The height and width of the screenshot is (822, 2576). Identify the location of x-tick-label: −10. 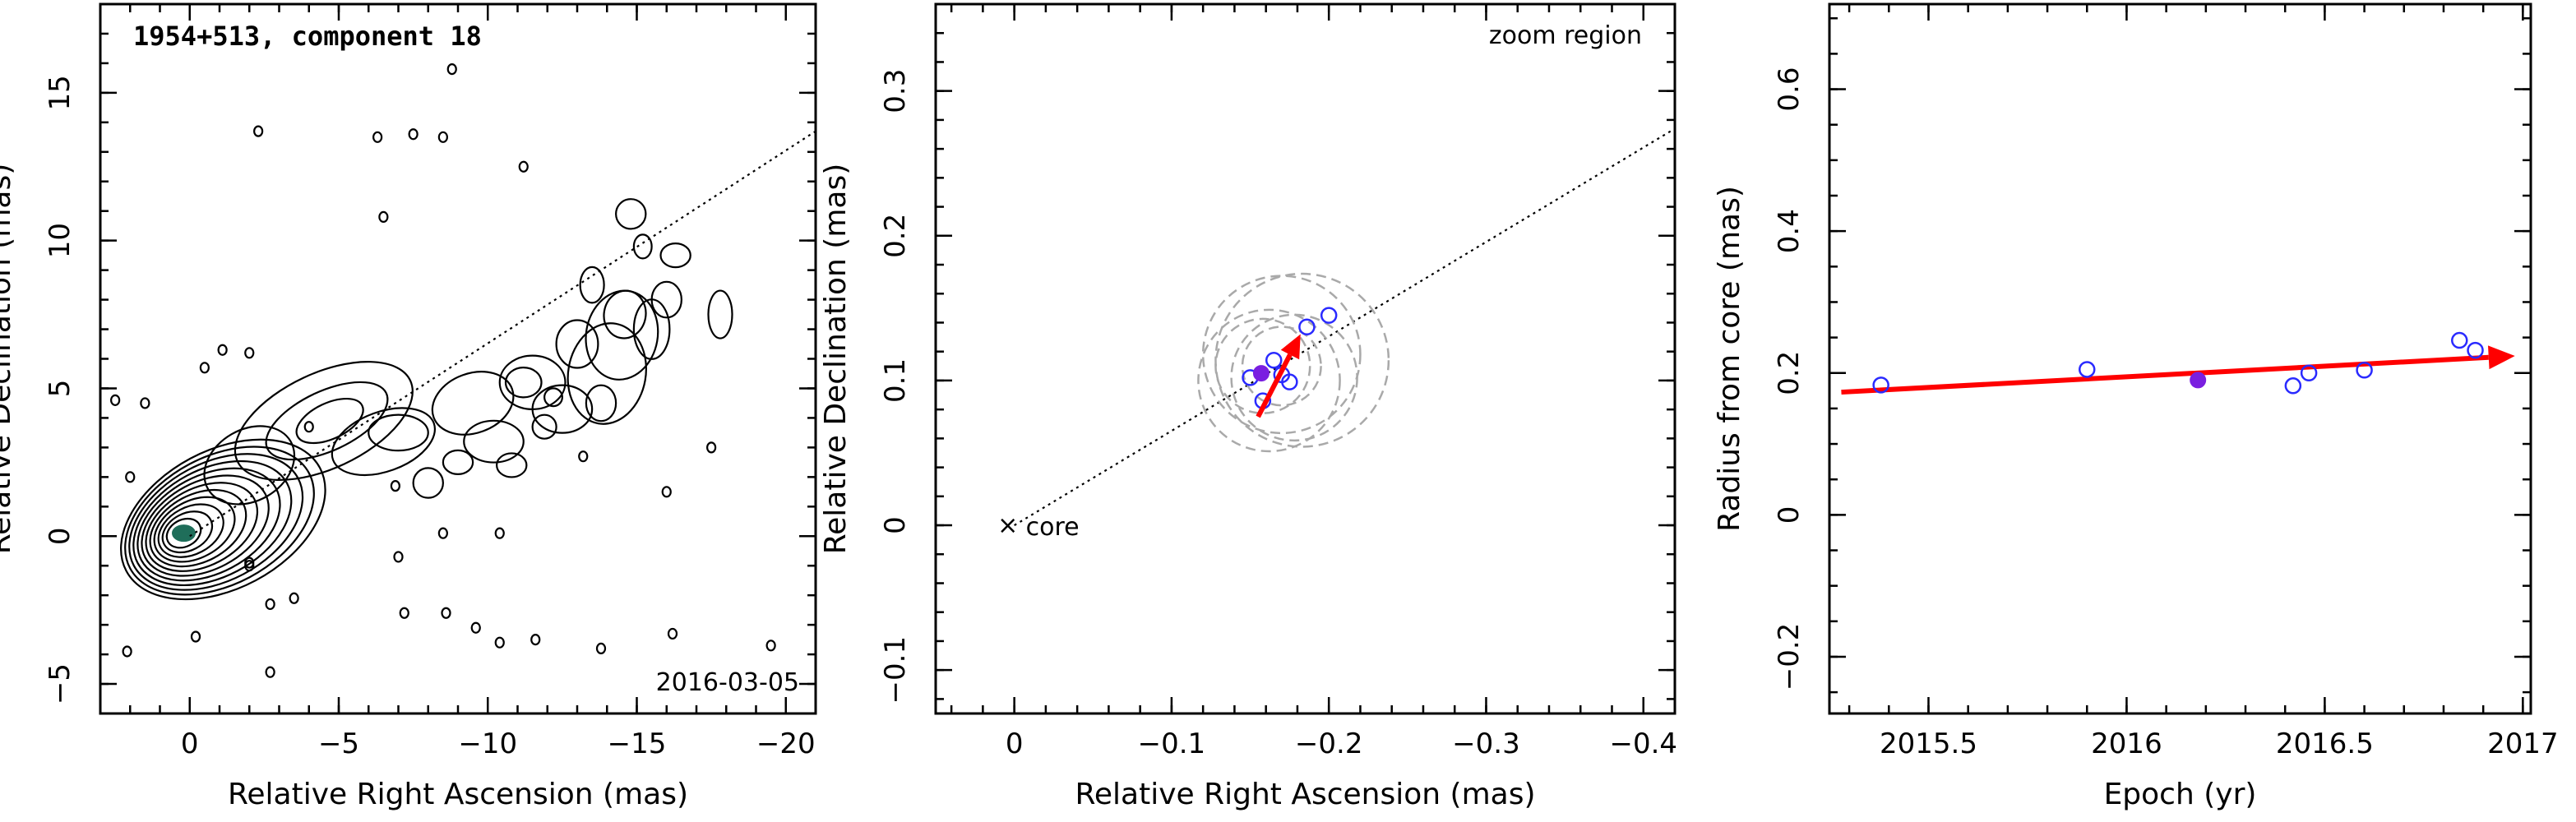
(487, 743).